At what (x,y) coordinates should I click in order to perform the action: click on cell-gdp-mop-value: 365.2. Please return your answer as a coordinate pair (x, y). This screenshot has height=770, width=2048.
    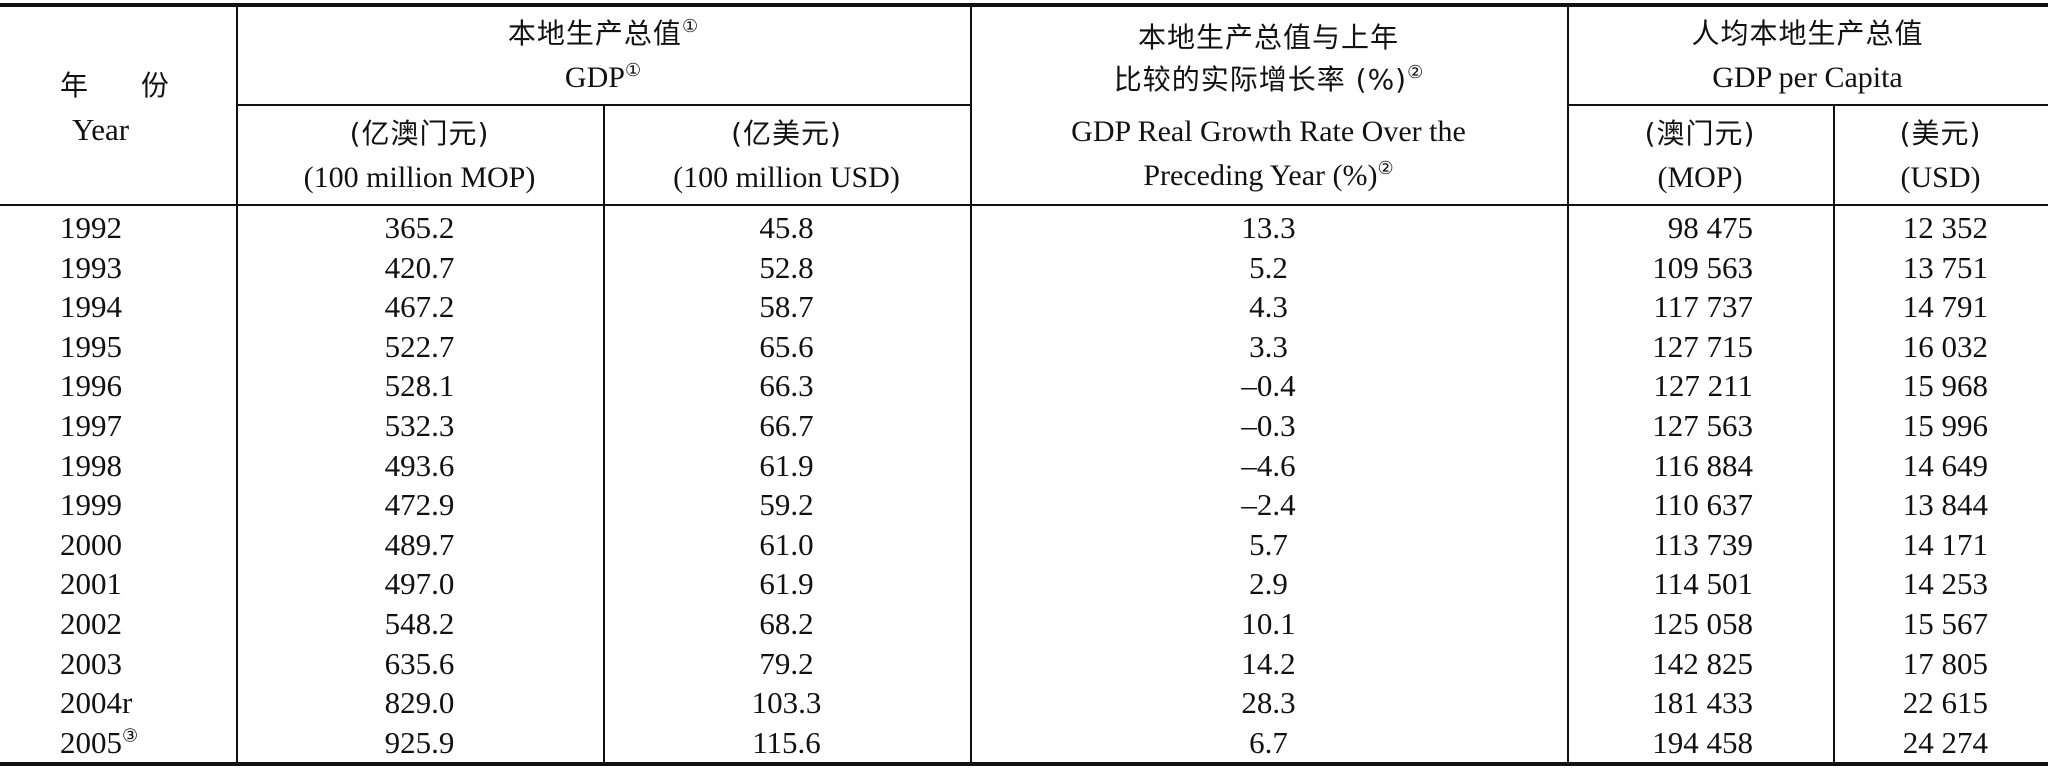
    Looking at the image, I should click on (419, 227).